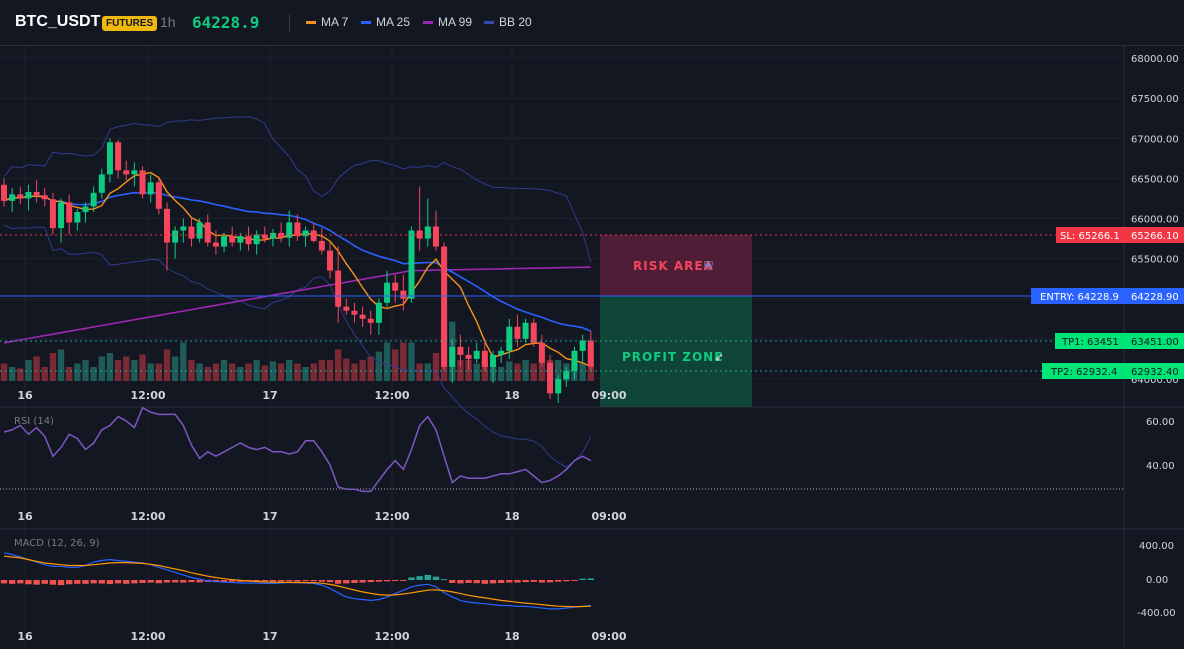  What do you see at coordinates (58, 21) in the screenshot?
I see `symbol-title: BTC_USDT` at bounding box center [58, 21].